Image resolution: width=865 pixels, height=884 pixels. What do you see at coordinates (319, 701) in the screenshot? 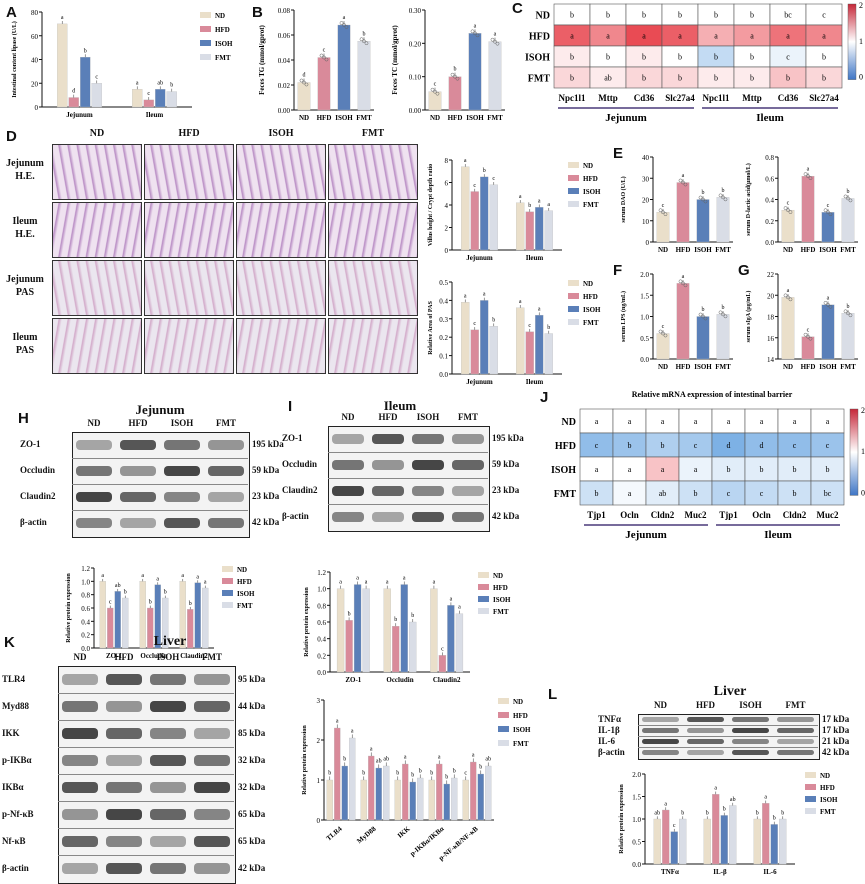
I see `y-tick-label: 3` at bounding box center [319, 701].